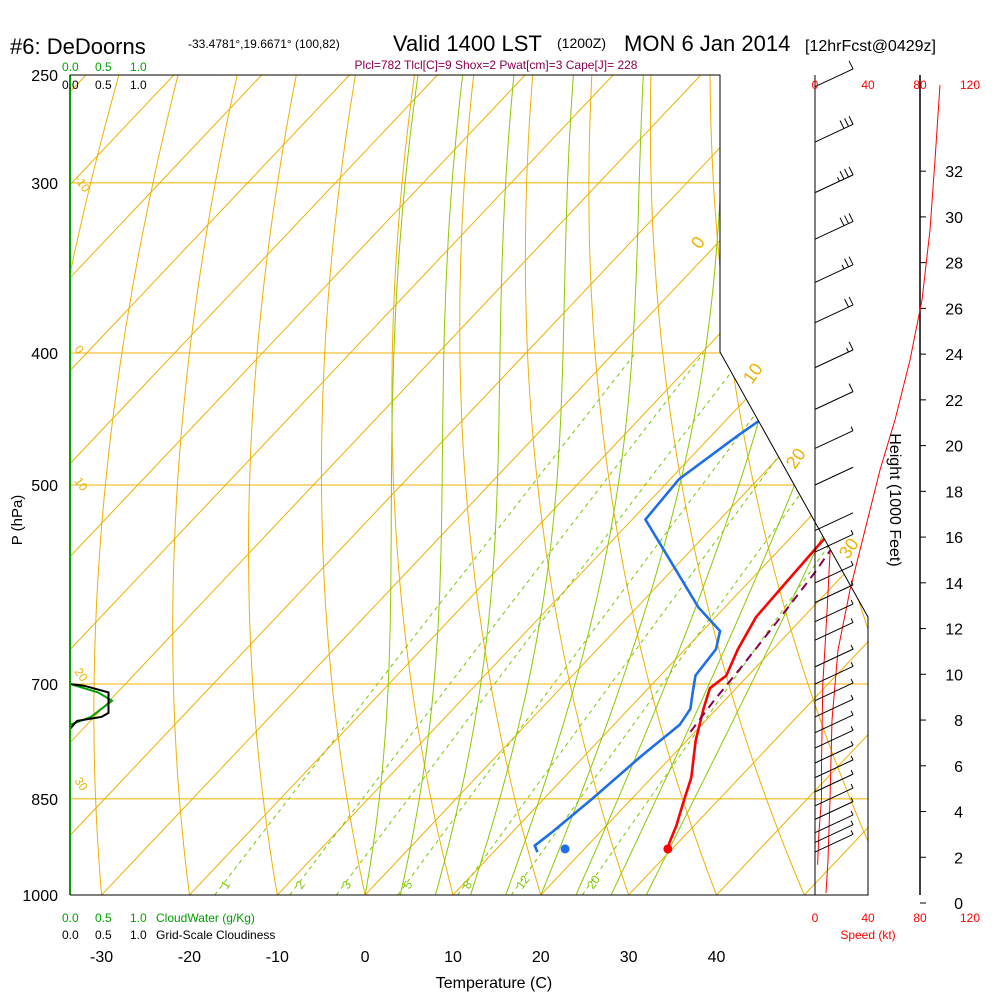 Image resolution: width=1000 pixels, height=1005 pixels. I want to click on height-tick-label: 22, so click(954, 401).